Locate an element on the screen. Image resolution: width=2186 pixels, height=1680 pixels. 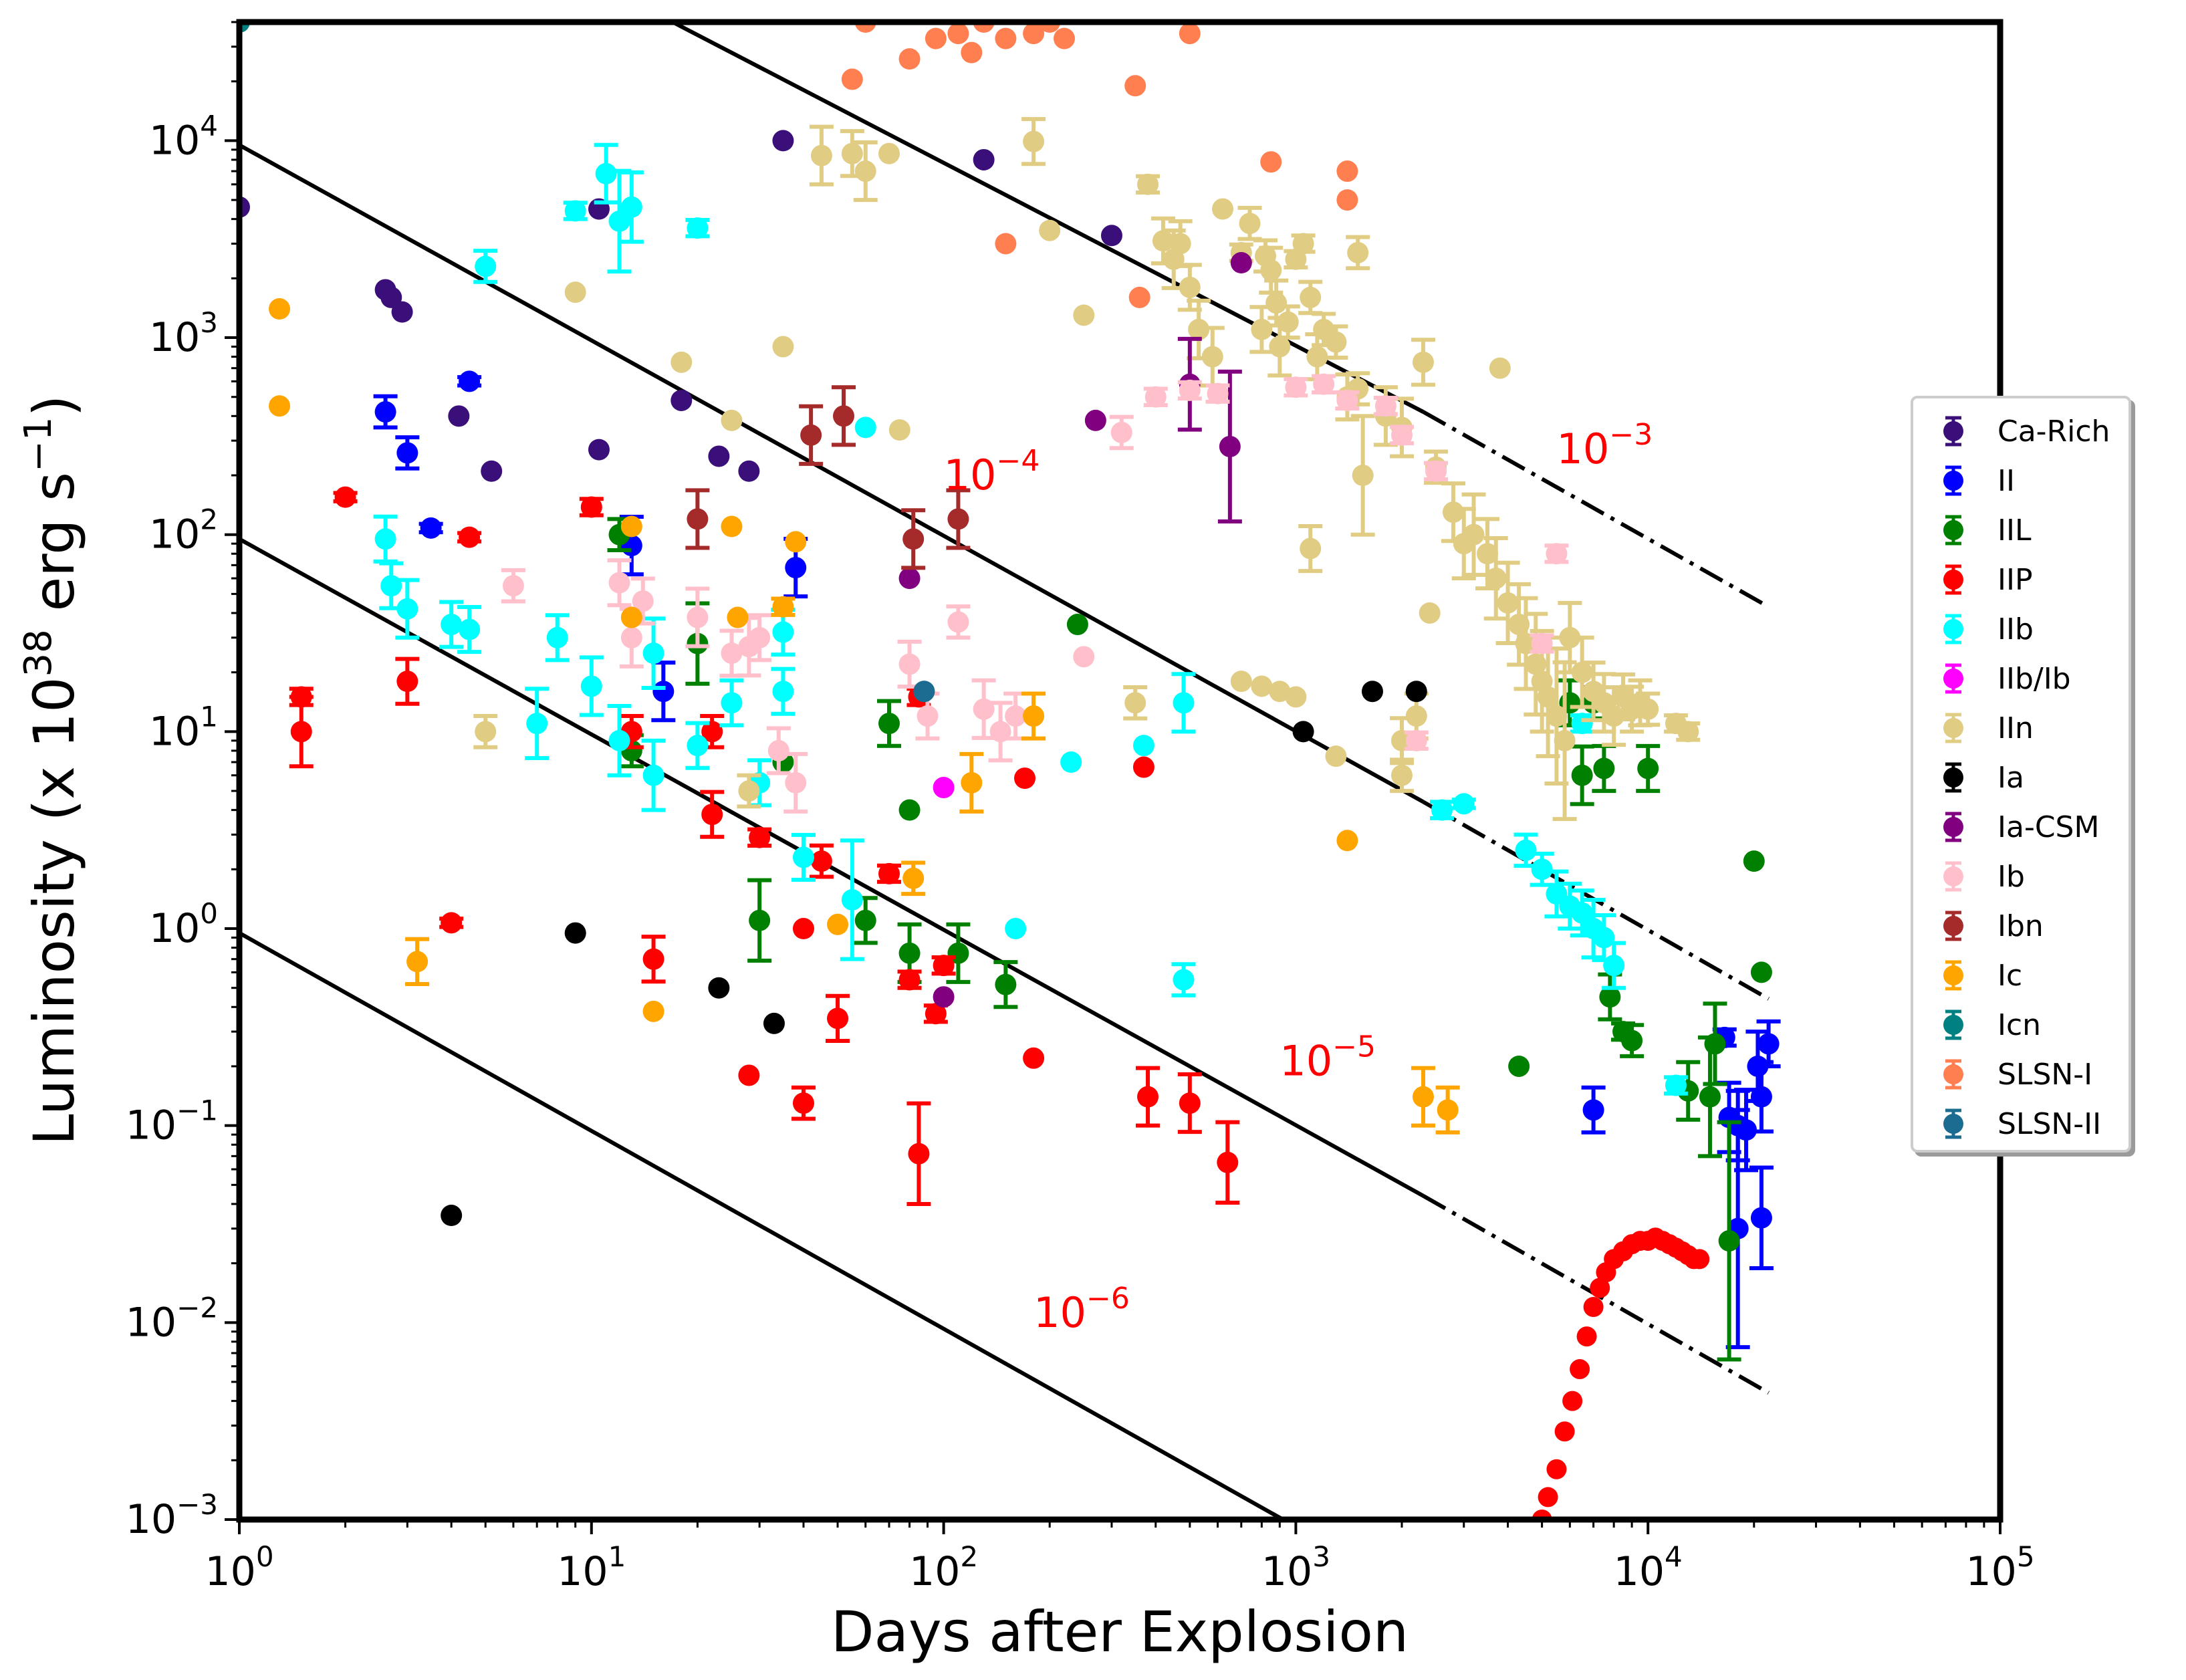
legend-label: IIn is located at coordinates (2015, 728).